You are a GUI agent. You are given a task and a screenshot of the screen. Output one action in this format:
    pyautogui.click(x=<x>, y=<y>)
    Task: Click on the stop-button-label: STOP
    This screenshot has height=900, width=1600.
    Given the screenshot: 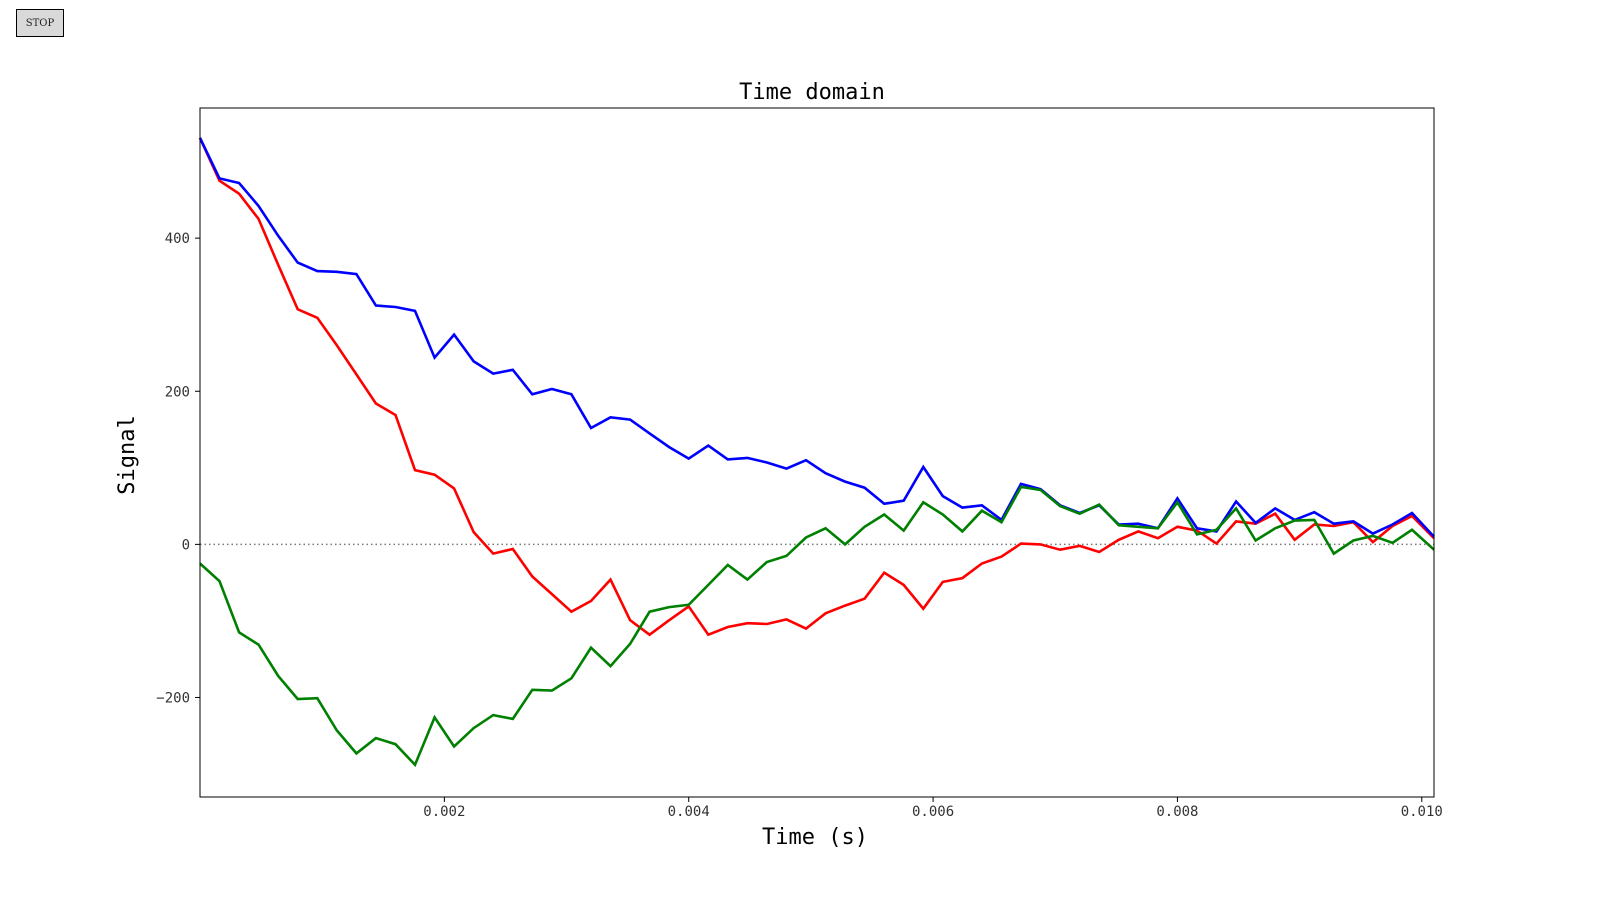 What is the action you would take?
    pyautogui.click(x=40, y=23)
    